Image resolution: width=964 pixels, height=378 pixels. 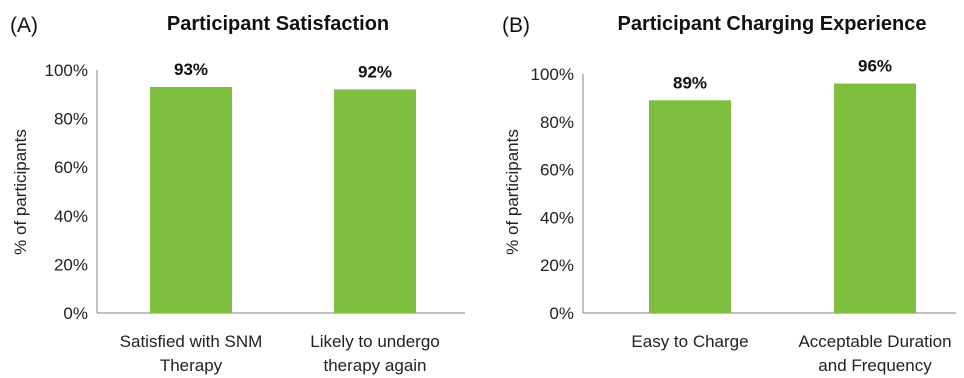 What do you see at coordinates (512, 192) in the screenshot?
I see `y-axis-label-b: % of participants` at bounding box center [512, 192].